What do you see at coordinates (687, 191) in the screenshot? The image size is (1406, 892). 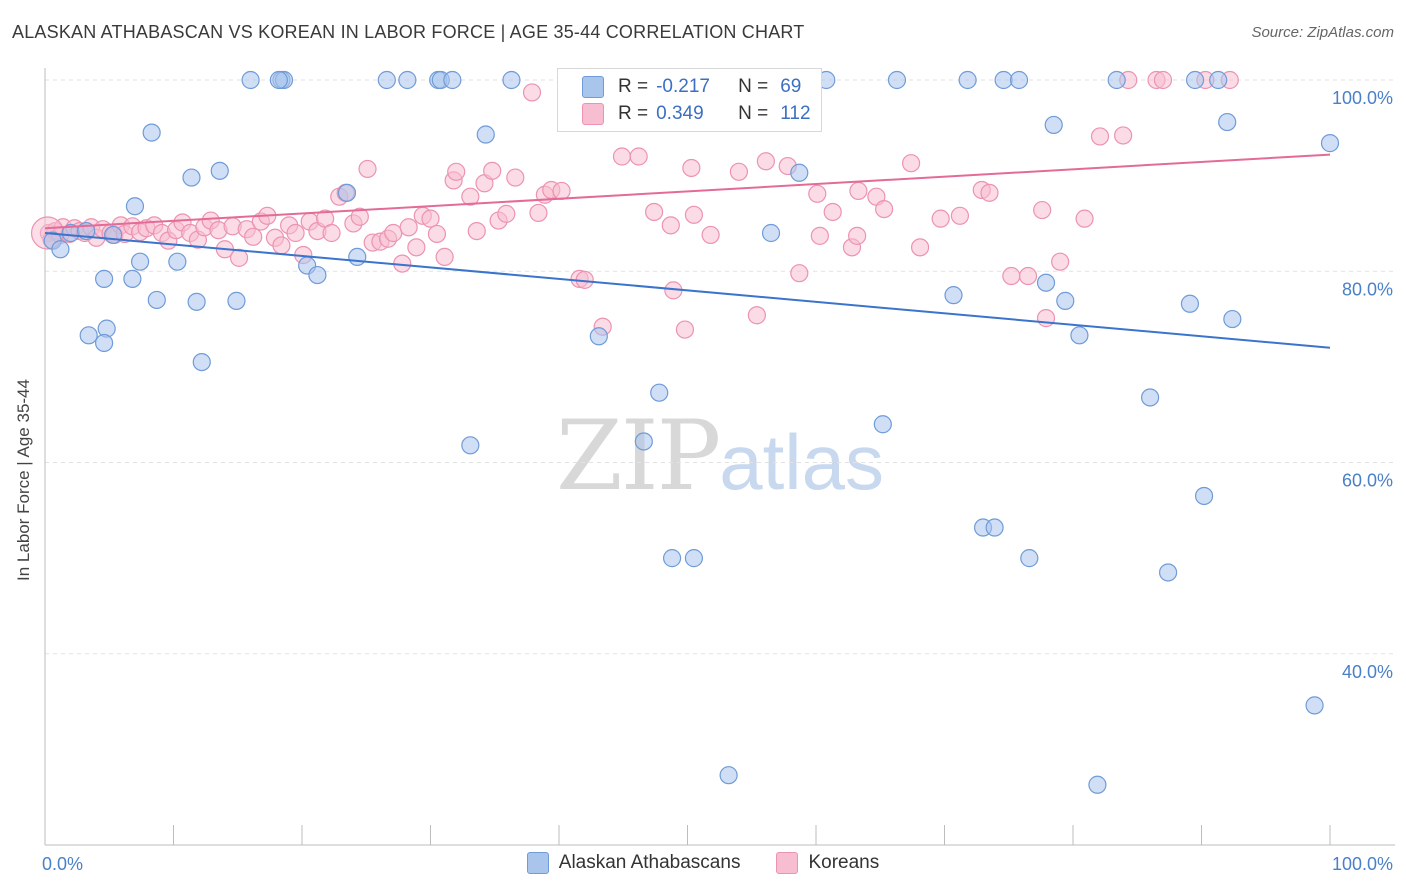 I see `korean-trend-line` at bounding box center [687, 191].